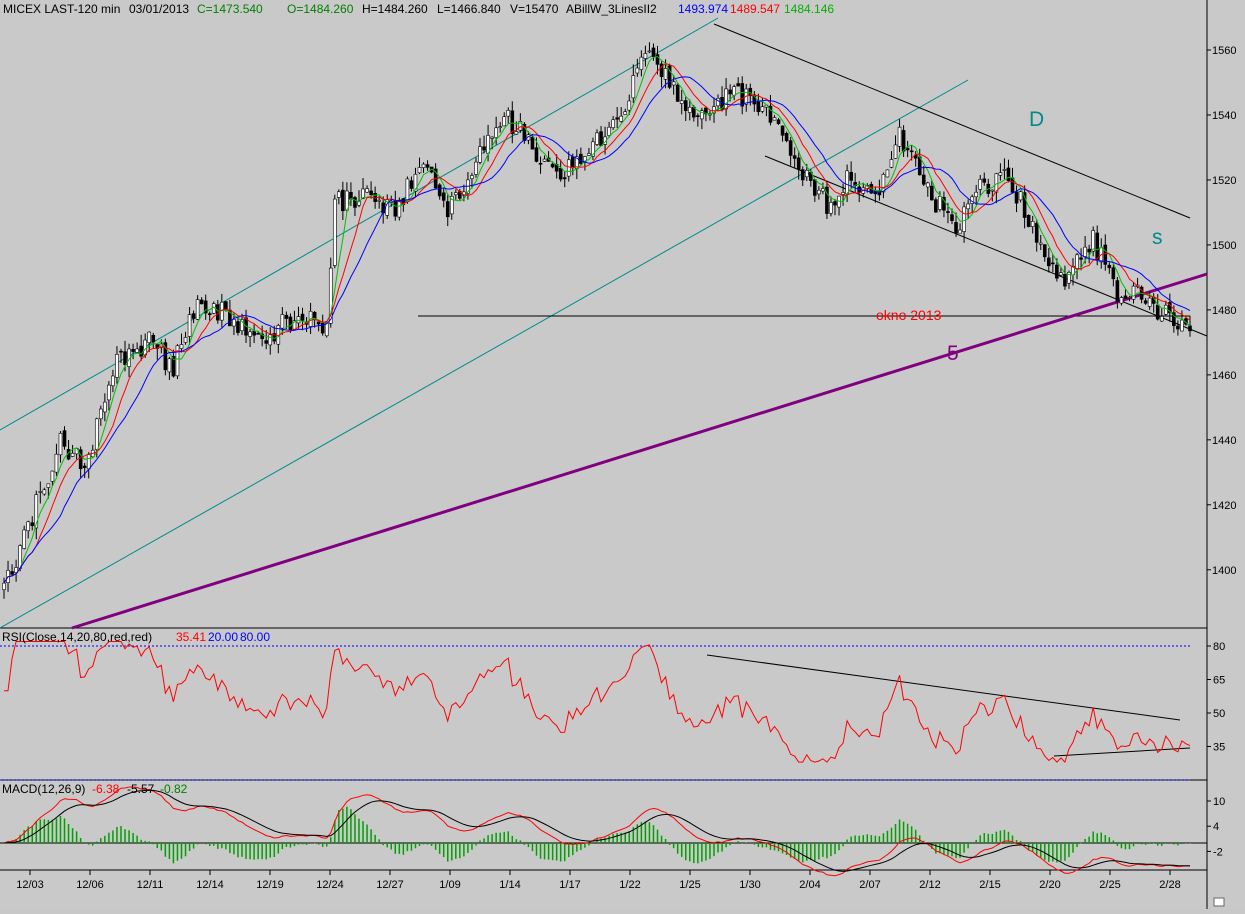  What do you see at coordinates (159, 9) in the screenshot?
I see `date-label: 03/01/2013` at bounding box center [159, 9].